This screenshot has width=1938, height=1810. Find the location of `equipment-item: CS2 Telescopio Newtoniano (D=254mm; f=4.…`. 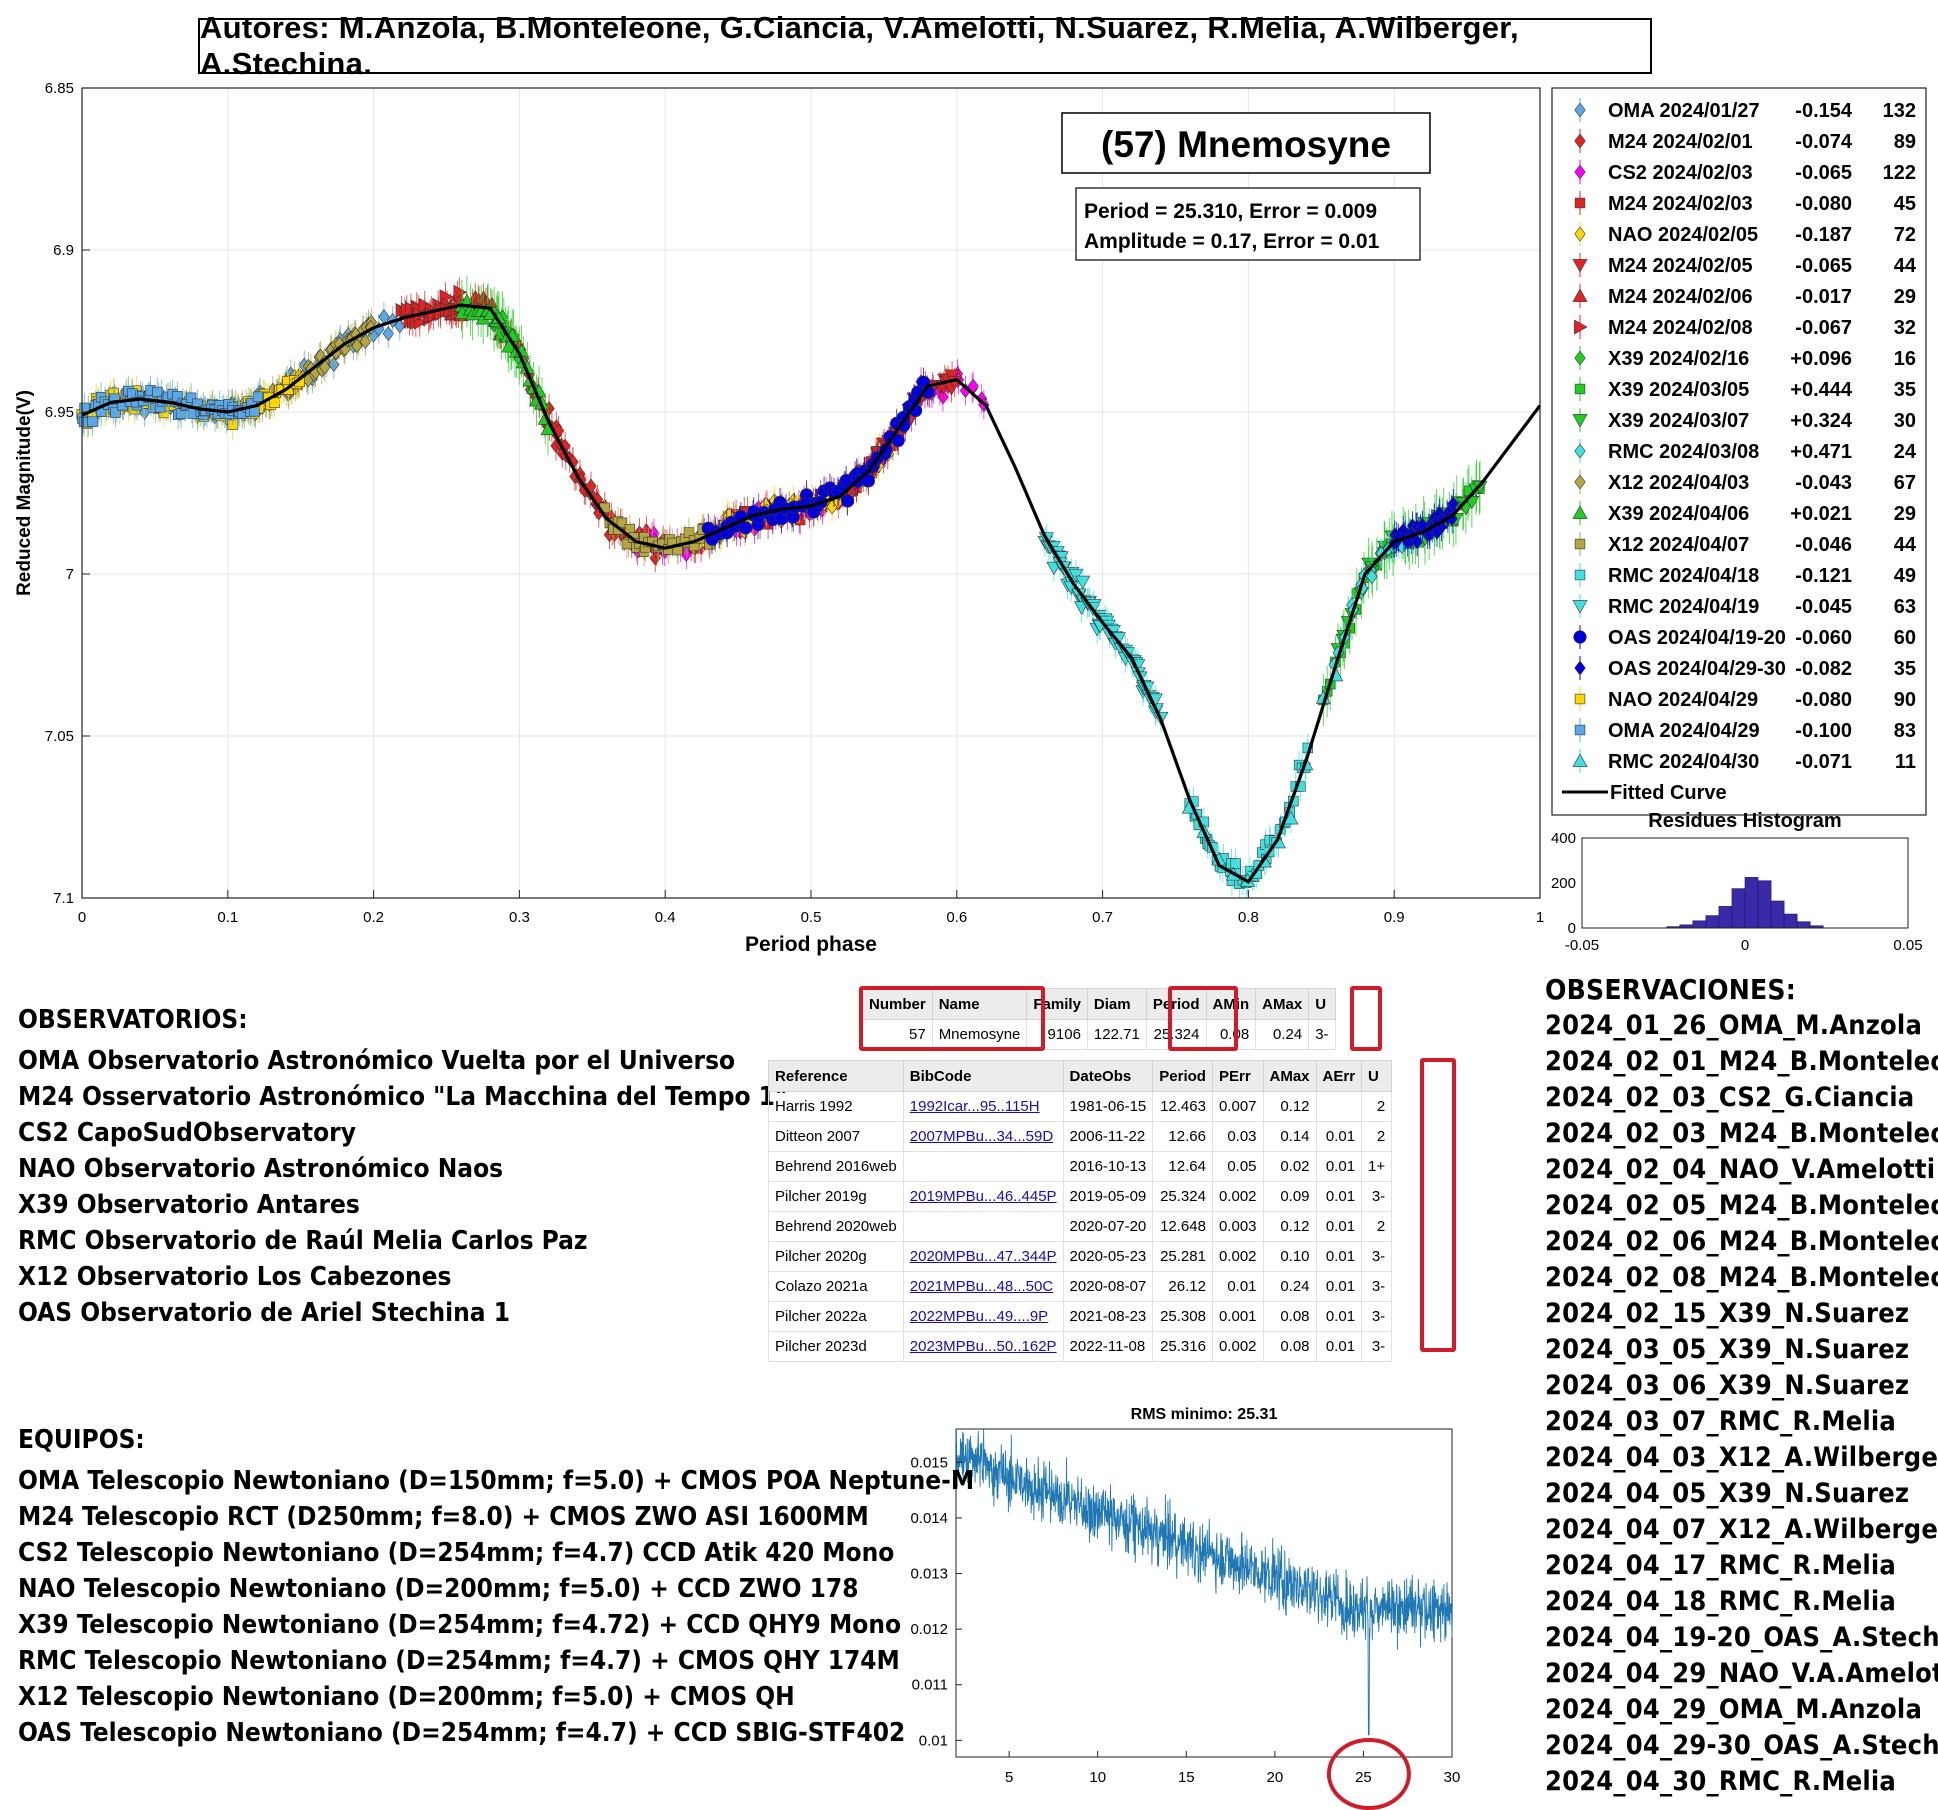

equipment-item: CS2 Telescopio Newtoniano (D=254mm; f=4.… is located at coordinates (456, 1553).